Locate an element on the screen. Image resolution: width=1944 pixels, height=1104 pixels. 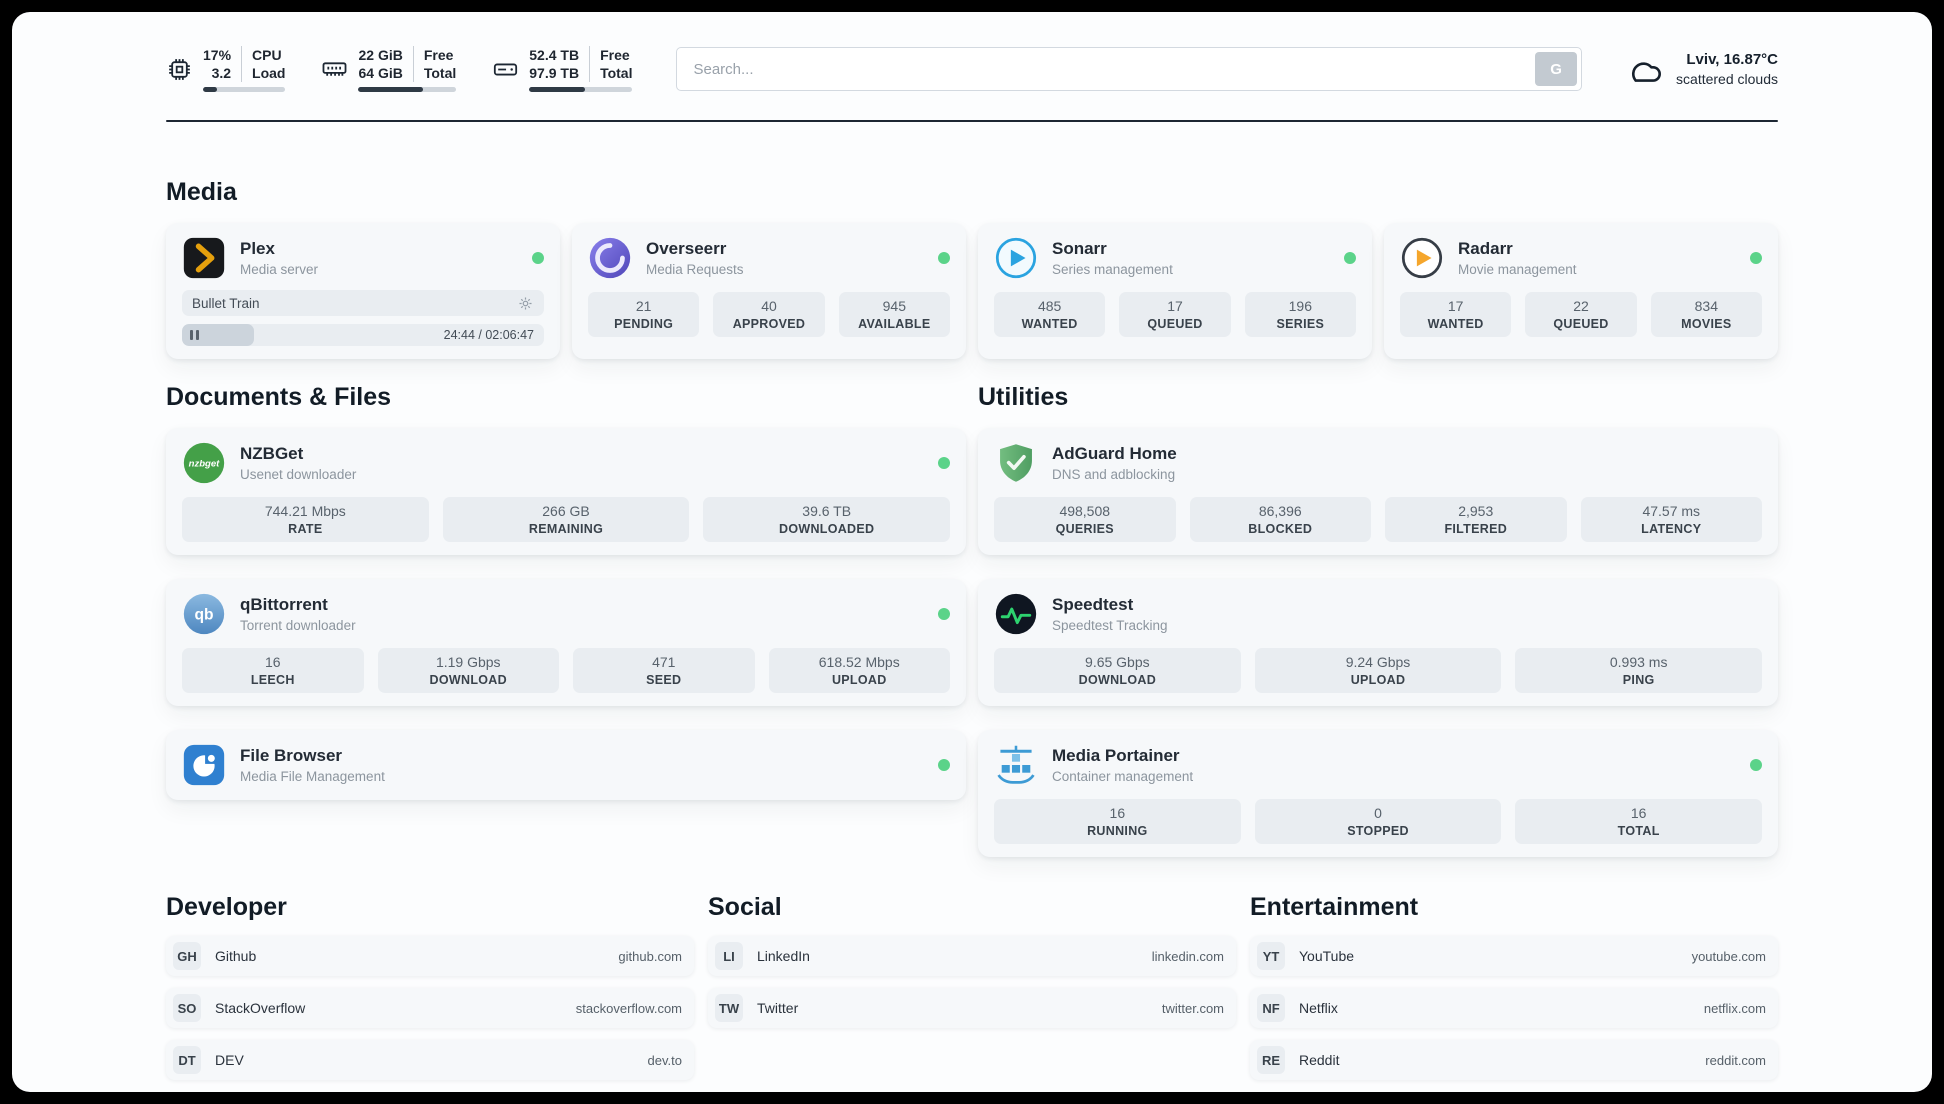
stats-row: 17 WANTED 22 QUEUED 834 MOVIES is located at coordinates (1581, 315).